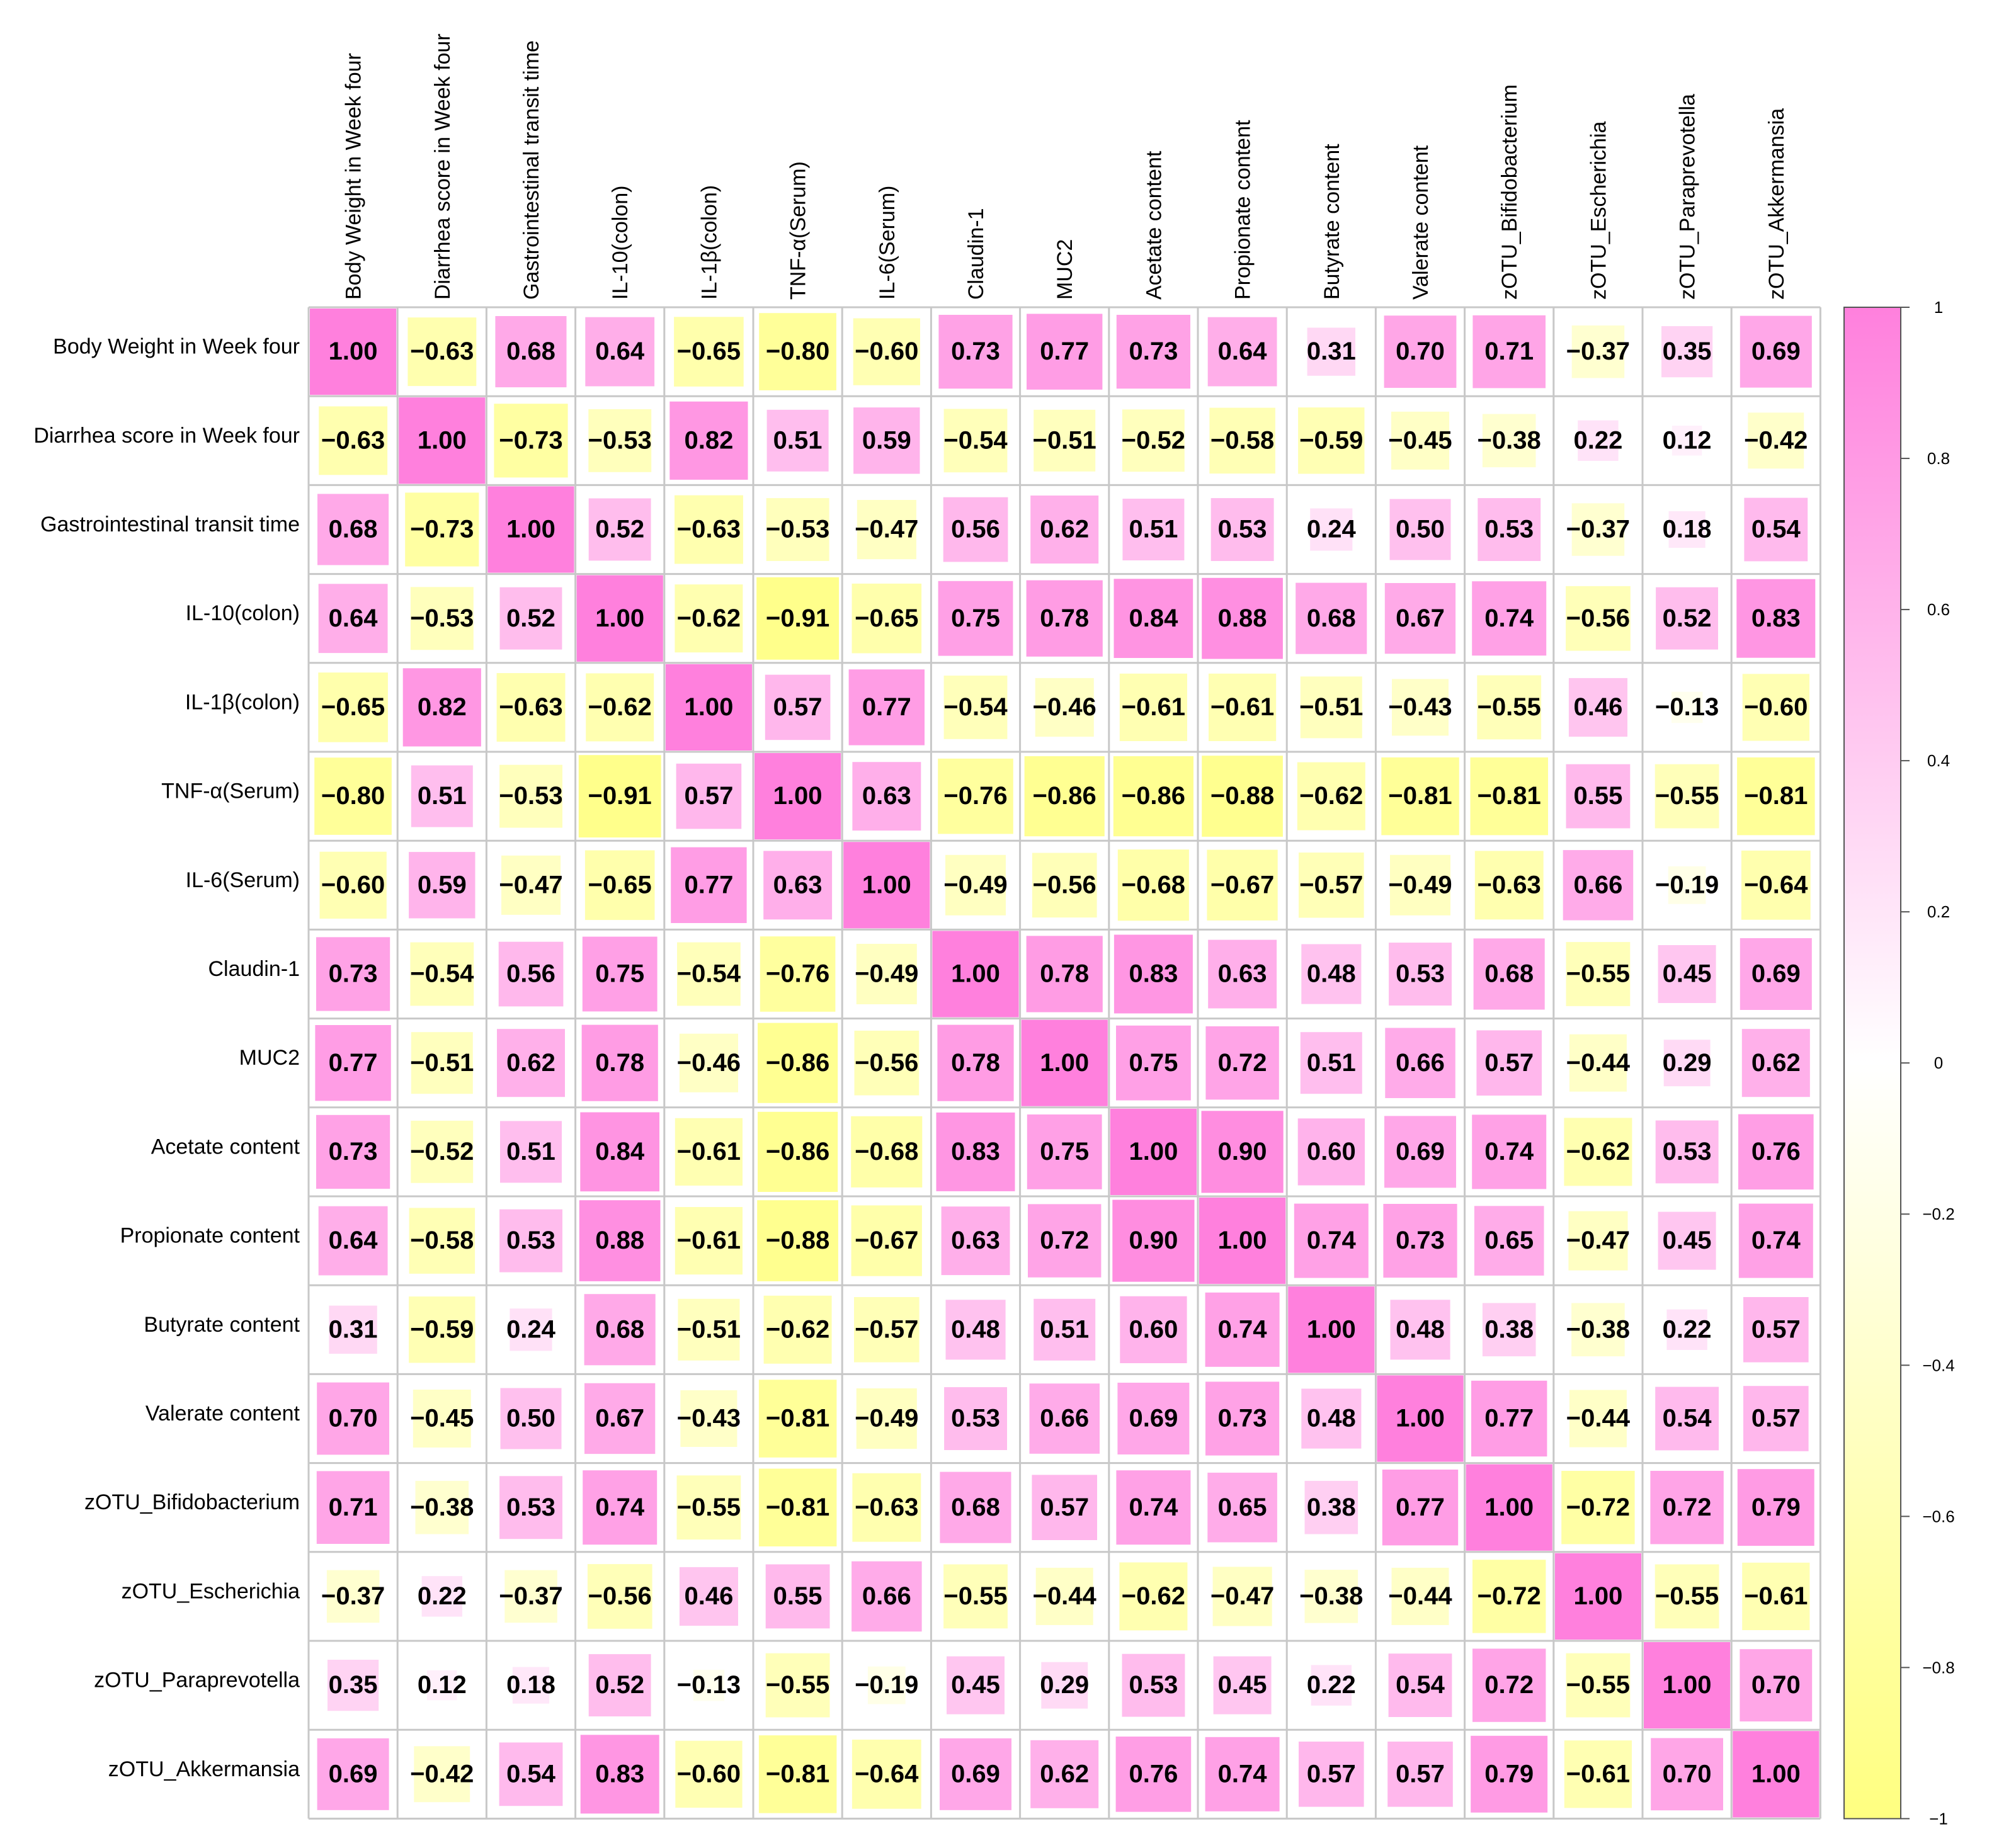 The height and width of the screenshot is (1848, 1999). What do you see at coordinates (798, 1596) in the screenshot?
I see `cell-value-label: 0.55` at bounding box center [798, 1596].